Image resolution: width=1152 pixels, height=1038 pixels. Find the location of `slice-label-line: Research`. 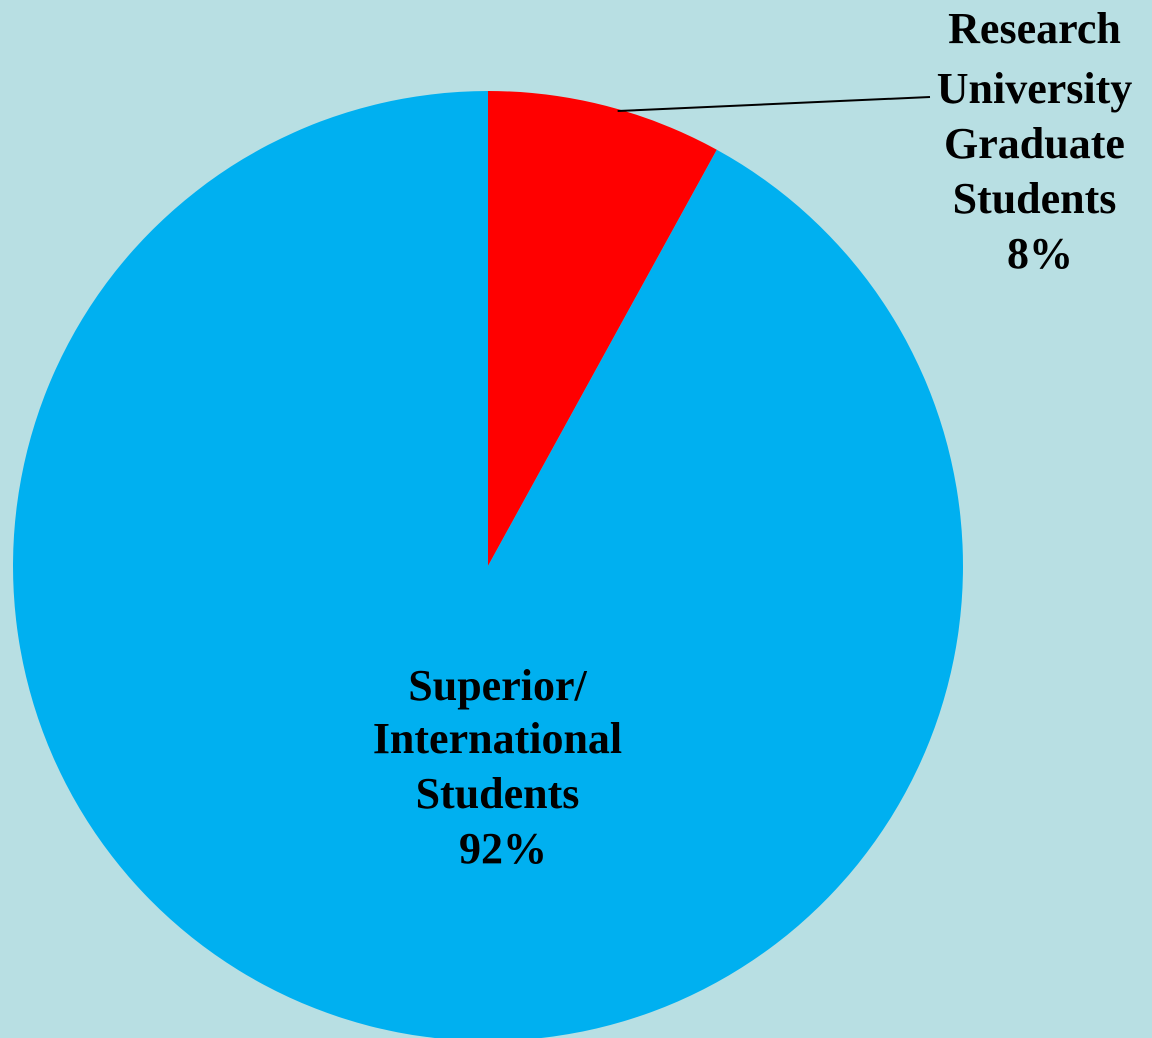

slice-label-line: Research is located at coordinates (1034, 28).